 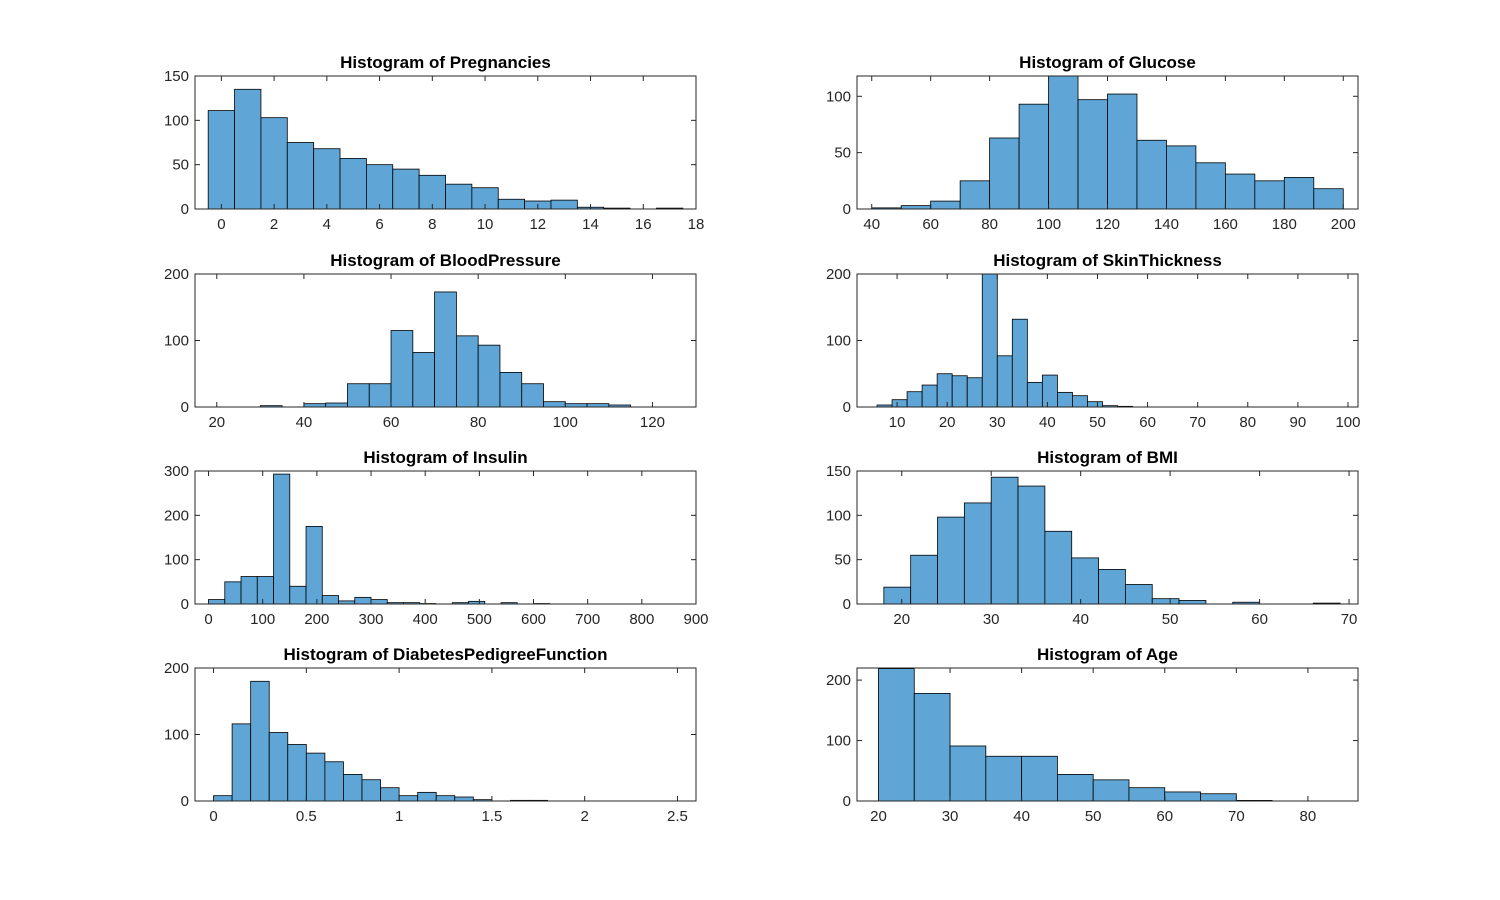 I want to click on x-tick-label: 16, so click(x=643, y=224).